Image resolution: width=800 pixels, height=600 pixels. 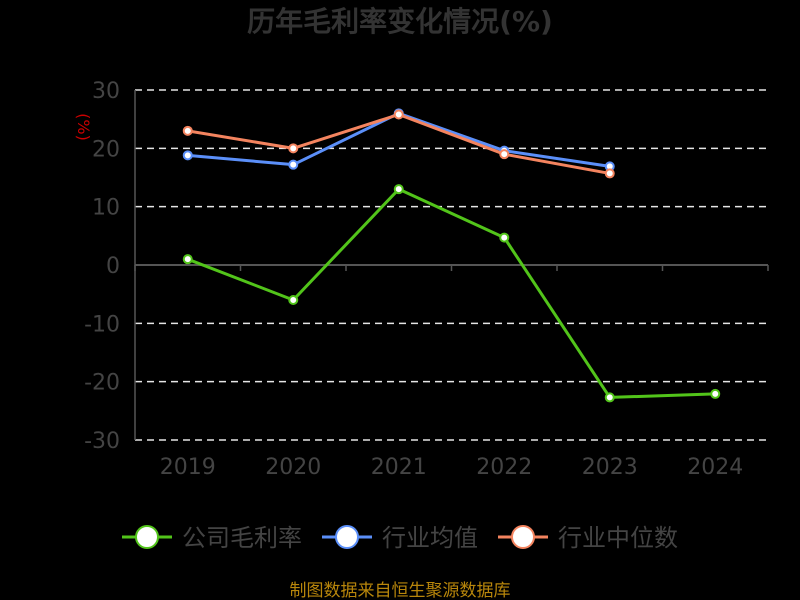 What do you see at coordinates (102, 324) in the screenshot?
I see `y-tick-label: -10` at bounding box center [102, 324].